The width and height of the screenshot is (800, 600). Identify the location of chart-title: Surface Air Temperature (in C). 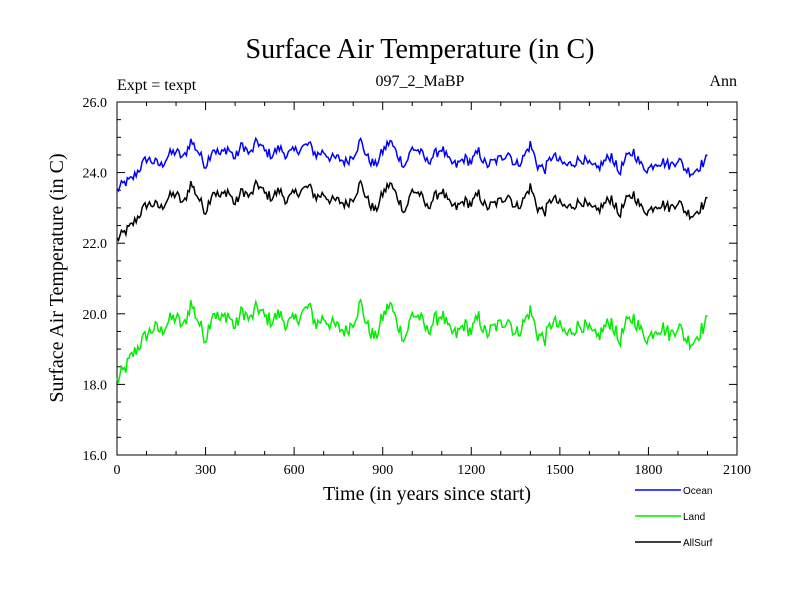
(420, 49).